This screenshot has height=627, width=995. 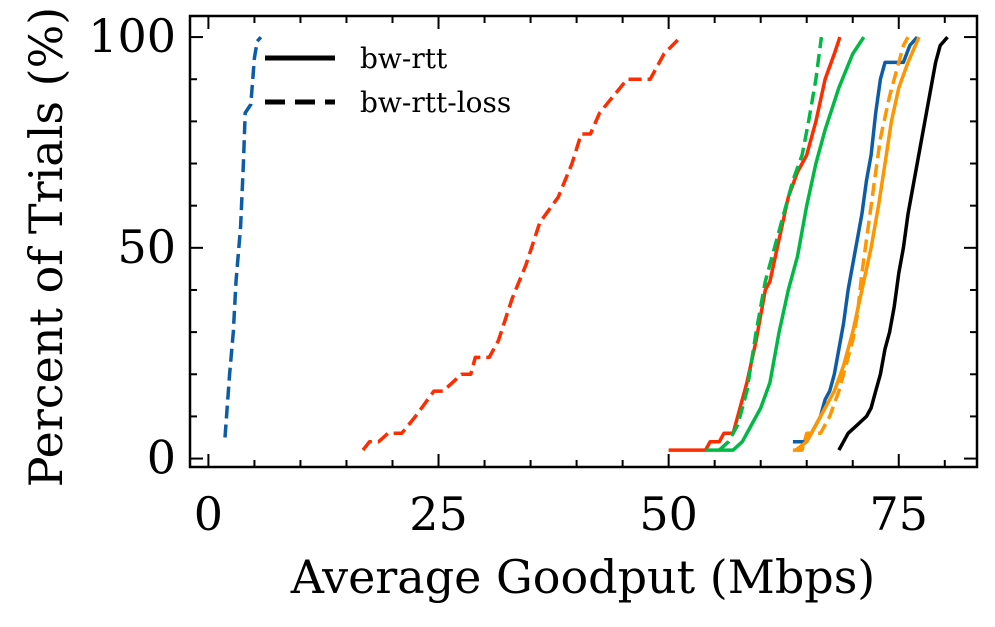 What do you see at coordinates (583, 577) in the screenshot?
I see `x-axis-label: Average Goodput (Mbps)` at bounding box center [583, 577].